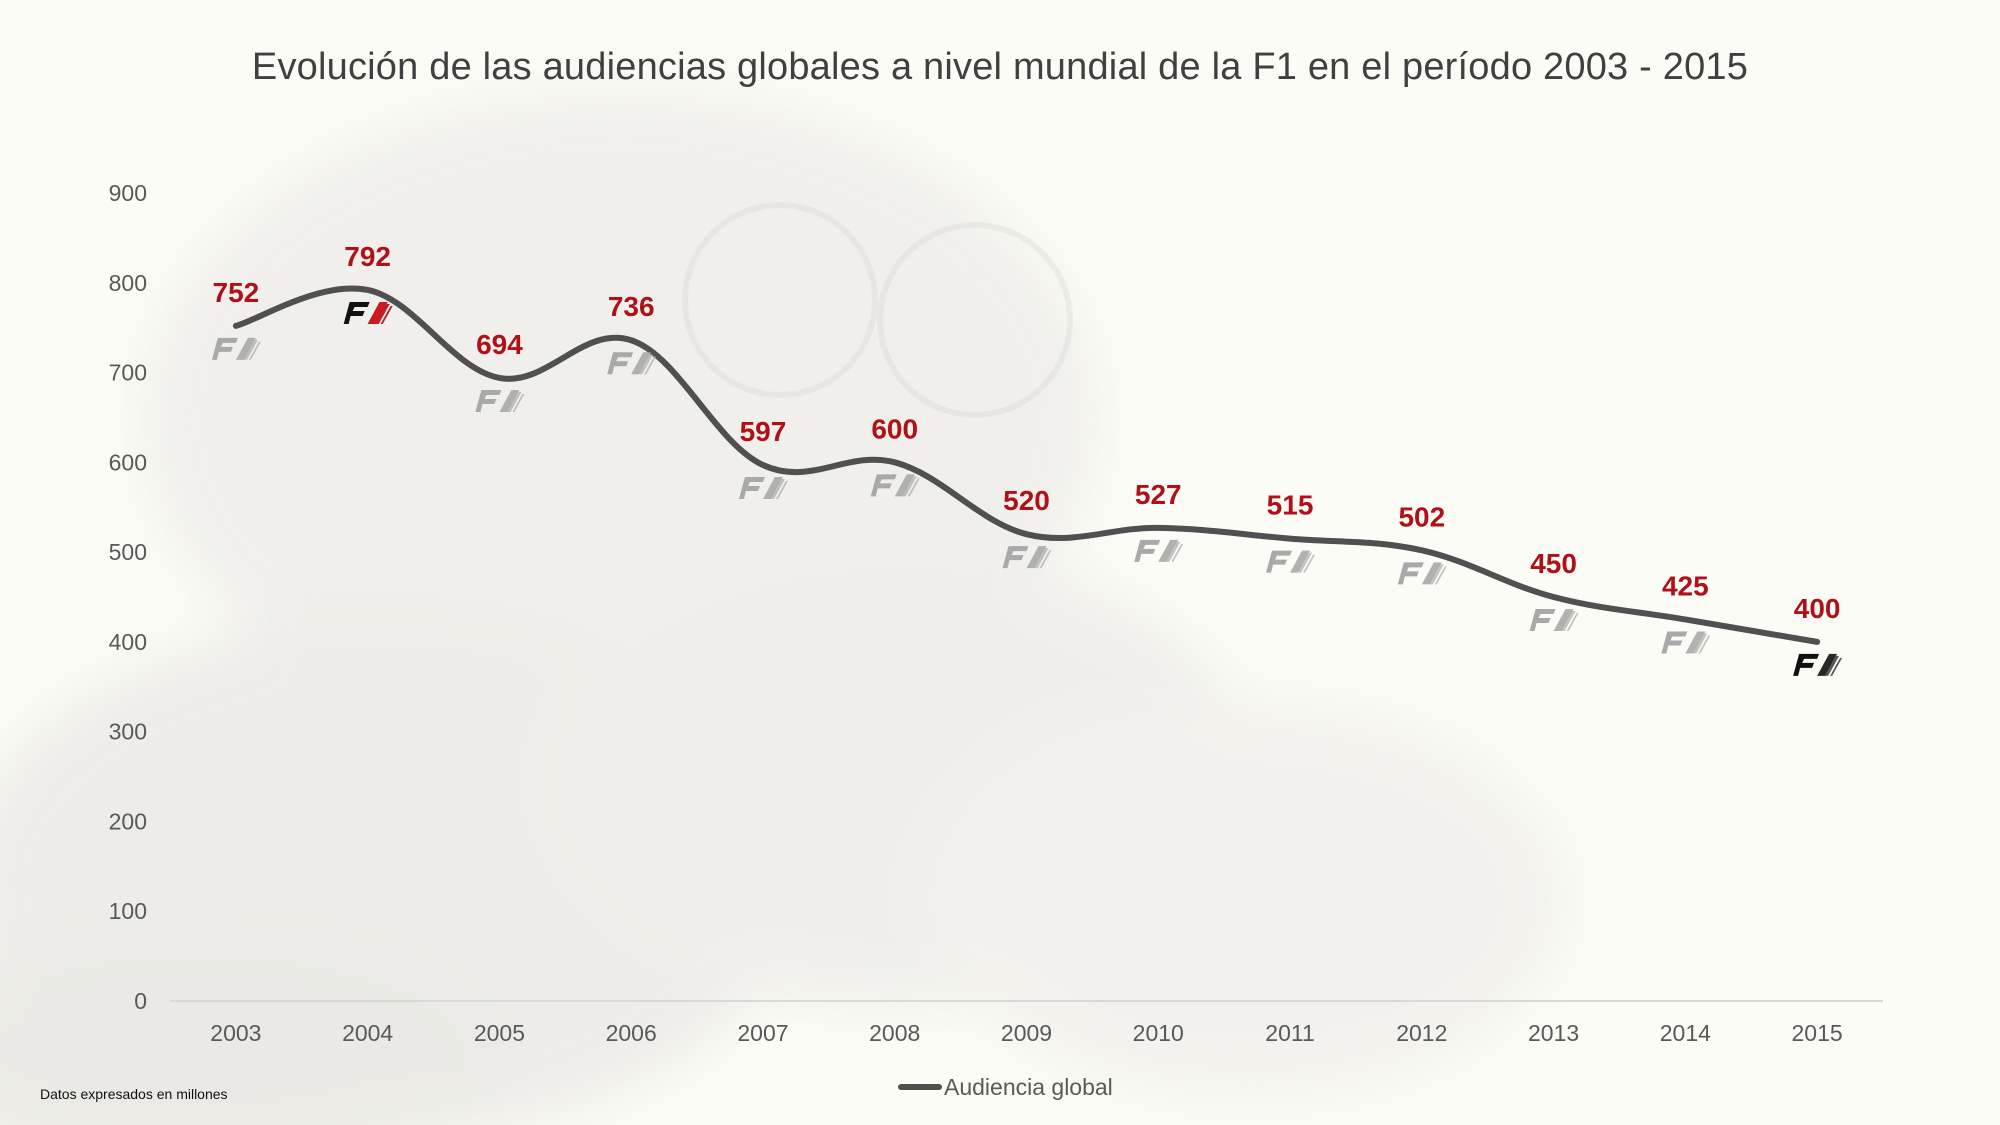 Image resolution: width=2000 pixels, height=1125 pixels. I want to click on data-label: 515, so click(1290, 505).